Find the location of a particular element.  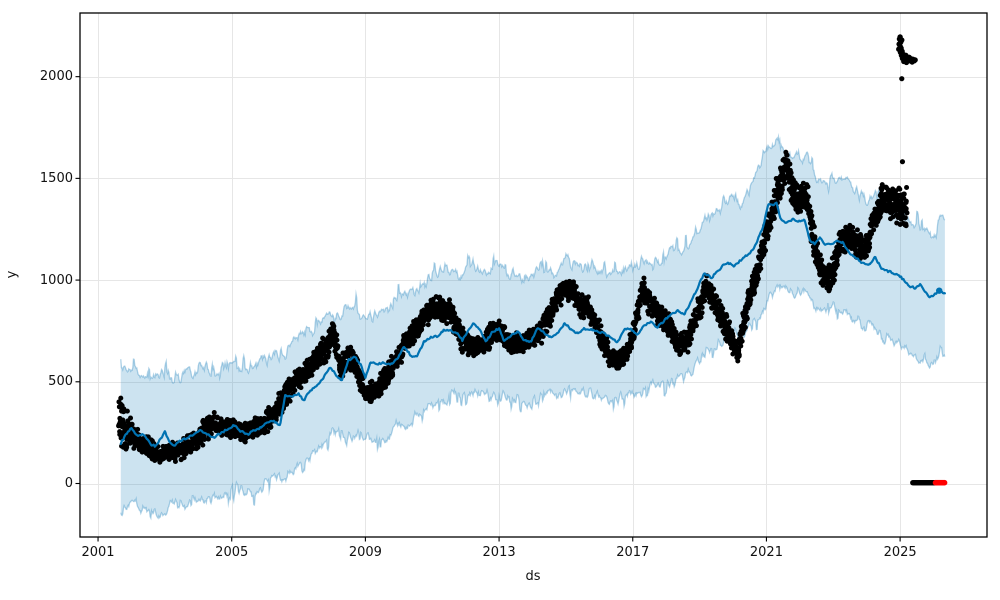

x-tick-label: 2013 is located at coordinates (499, 552).